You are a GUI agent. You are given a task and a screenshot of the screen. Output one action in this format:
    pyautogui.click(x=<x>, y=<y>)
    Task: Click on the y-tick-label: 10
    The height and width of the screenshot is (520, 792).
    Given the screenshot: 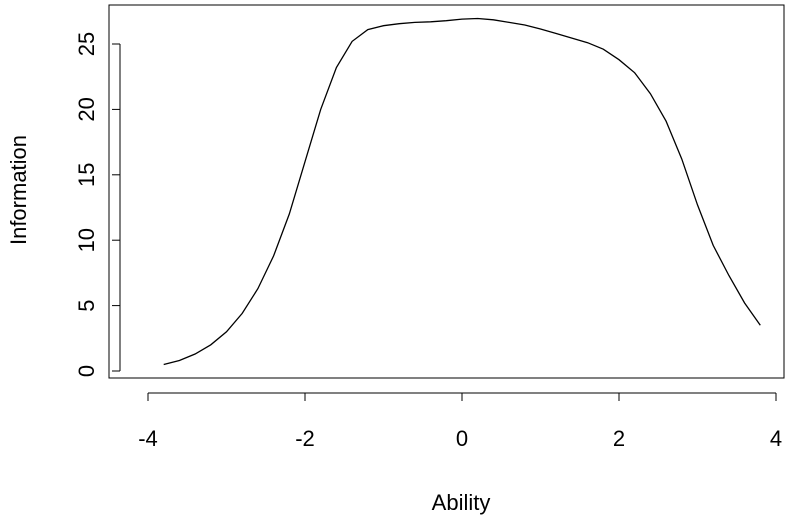 What is the action you would take?
    pyautogui.click(x=86, y=240)
    